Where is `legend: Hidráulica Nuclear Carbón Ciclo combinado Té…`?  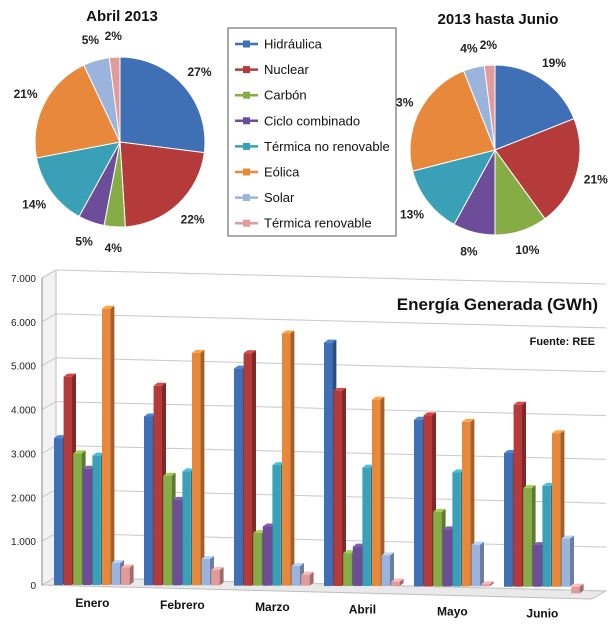
legend: Hidráulica Nuclear Carbón Ciclo combinado Té… is located at coordinates (312, 132).